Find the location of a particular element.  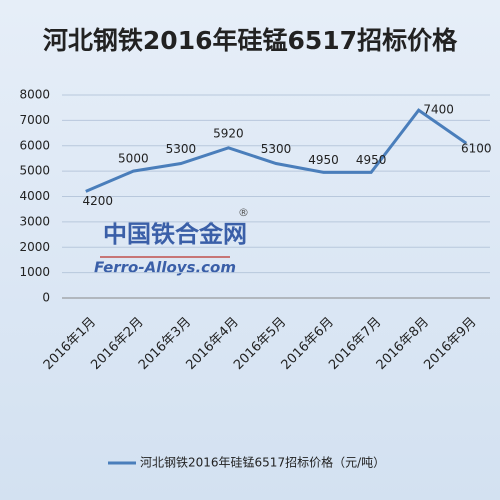

chart-title: 河北钢铁2016年硅锰6517招标价格 is located at coordinates (250, 40).